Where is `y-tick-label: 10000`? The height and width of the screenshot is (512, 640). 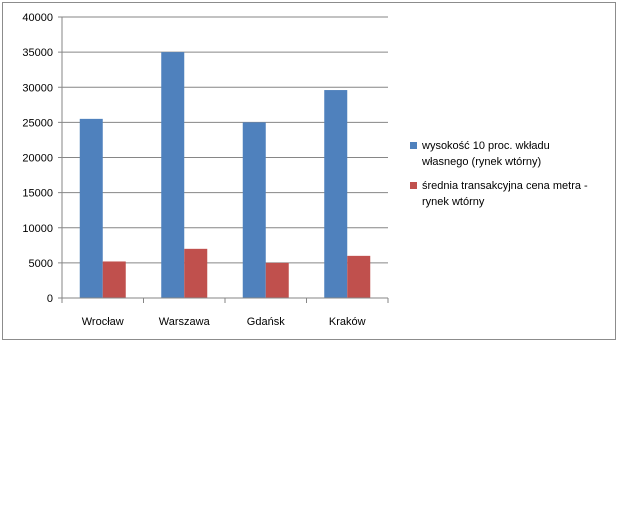
y-tick-label: 10000 is located at coordinates (37, 229).